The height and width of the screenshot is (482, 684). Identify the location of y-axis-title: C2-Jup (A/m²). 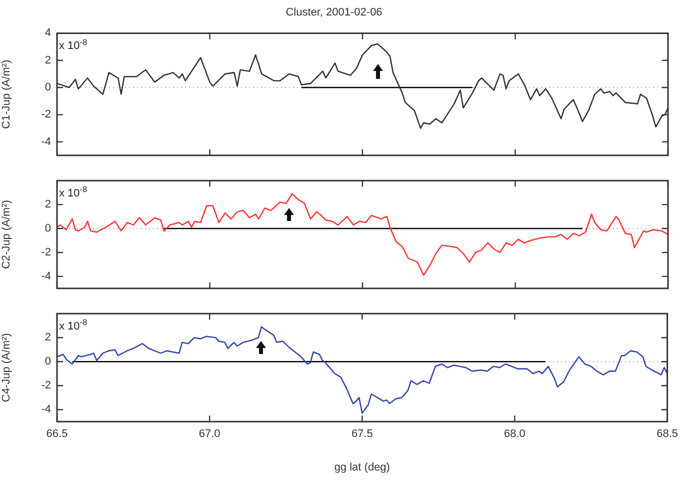
(6, 235).